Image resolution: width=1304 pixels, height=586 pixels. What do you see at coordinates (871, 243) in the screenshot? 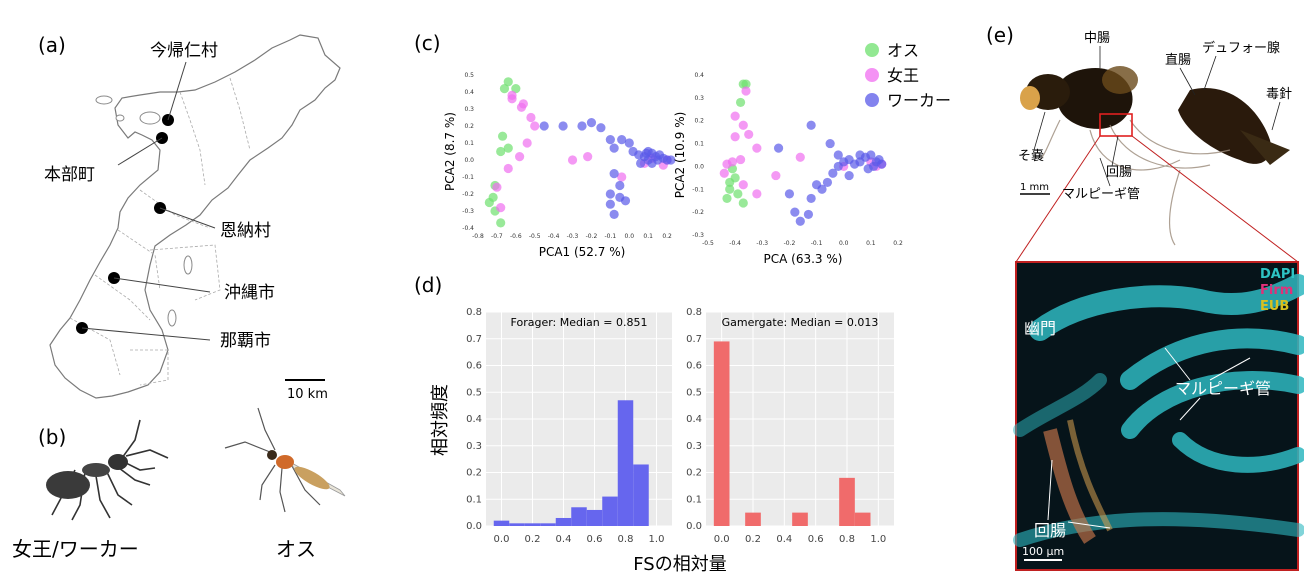
I see `pca2-xtick-label: 0.1` at bounding box center [871, 243].